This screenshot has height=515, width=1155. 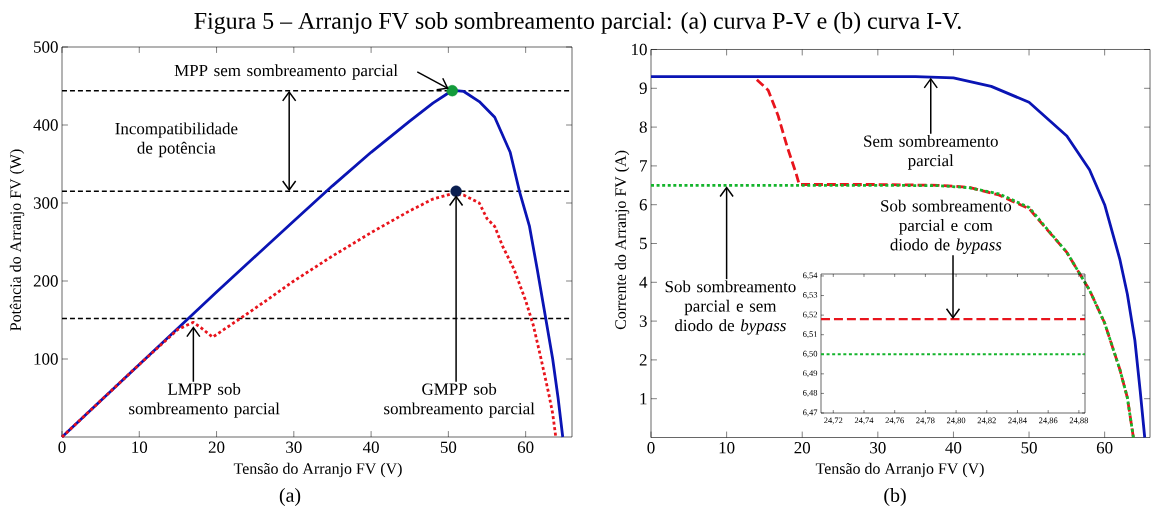 I want to click on y-tick-label: 6,48, so click(x=810, y=393).